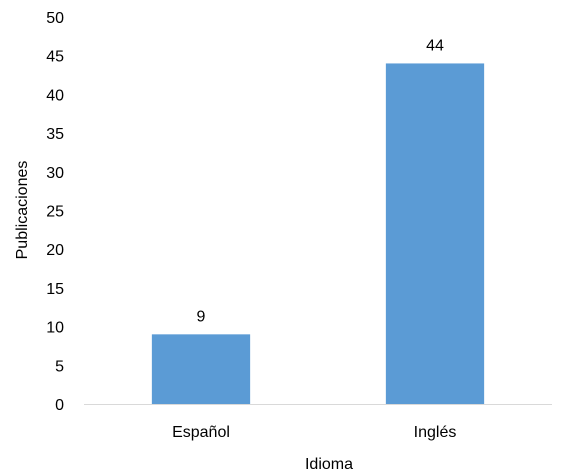 This screenshot has width=566, height=474. I want to click on y-axis-ticks: 0 5 10 15 20 25 30 35 40 45 50, so click(55, 212).